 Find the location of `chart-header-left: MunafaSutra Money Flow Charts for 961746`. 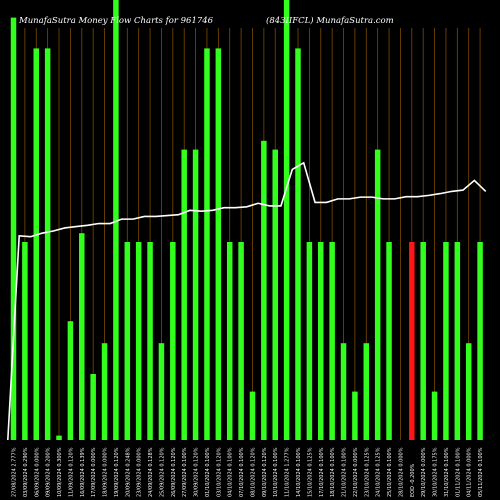

chart-header-left: MunafaSutra Money Flow Charts for 961746 is located at coordinates (116, 21).